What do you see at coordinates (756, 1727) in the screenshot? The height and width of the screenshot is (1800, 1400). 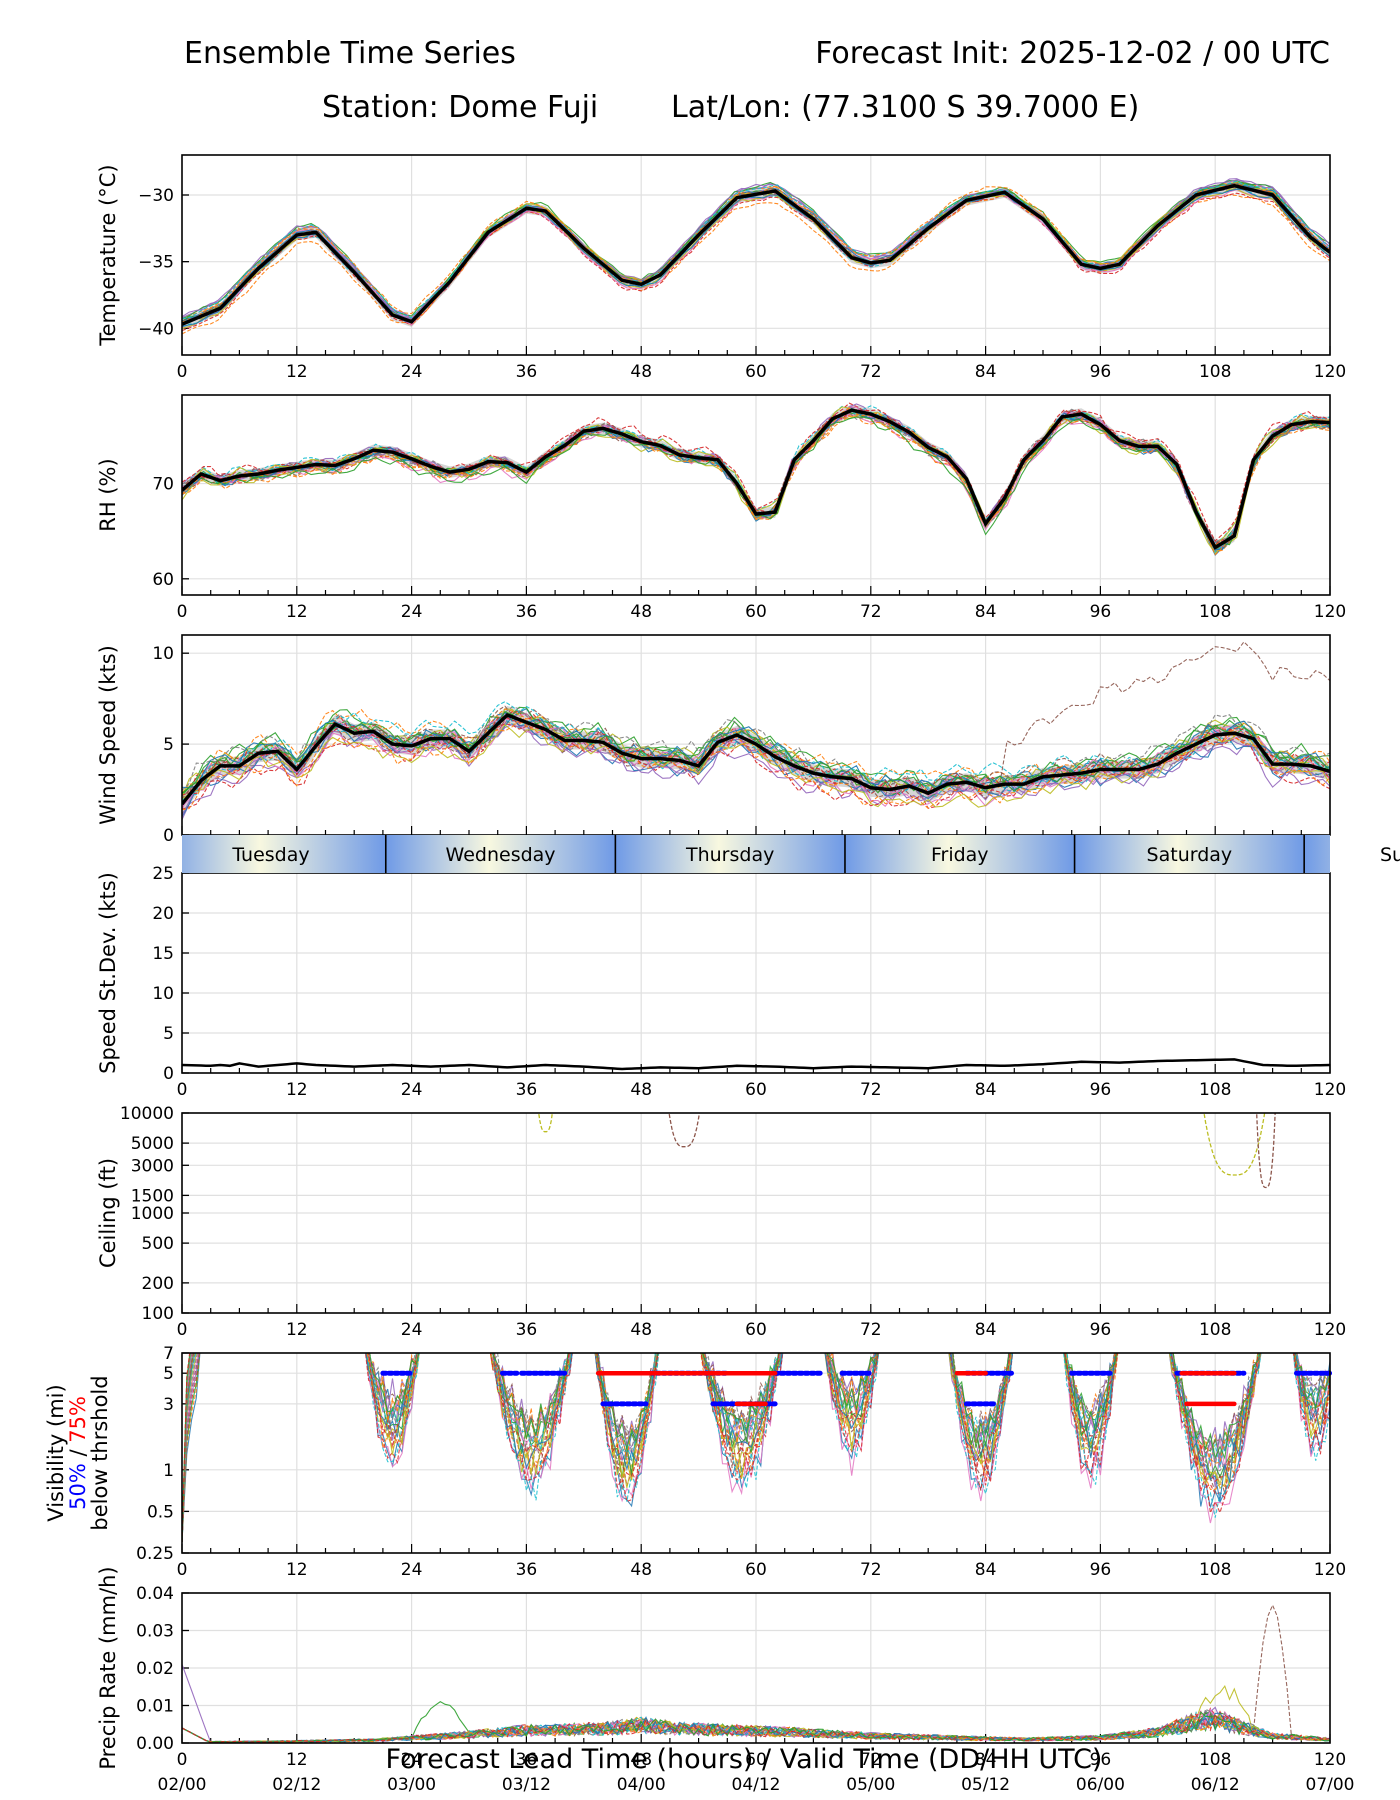 I see `precip-member-line` at bounding box center [756, 1727].